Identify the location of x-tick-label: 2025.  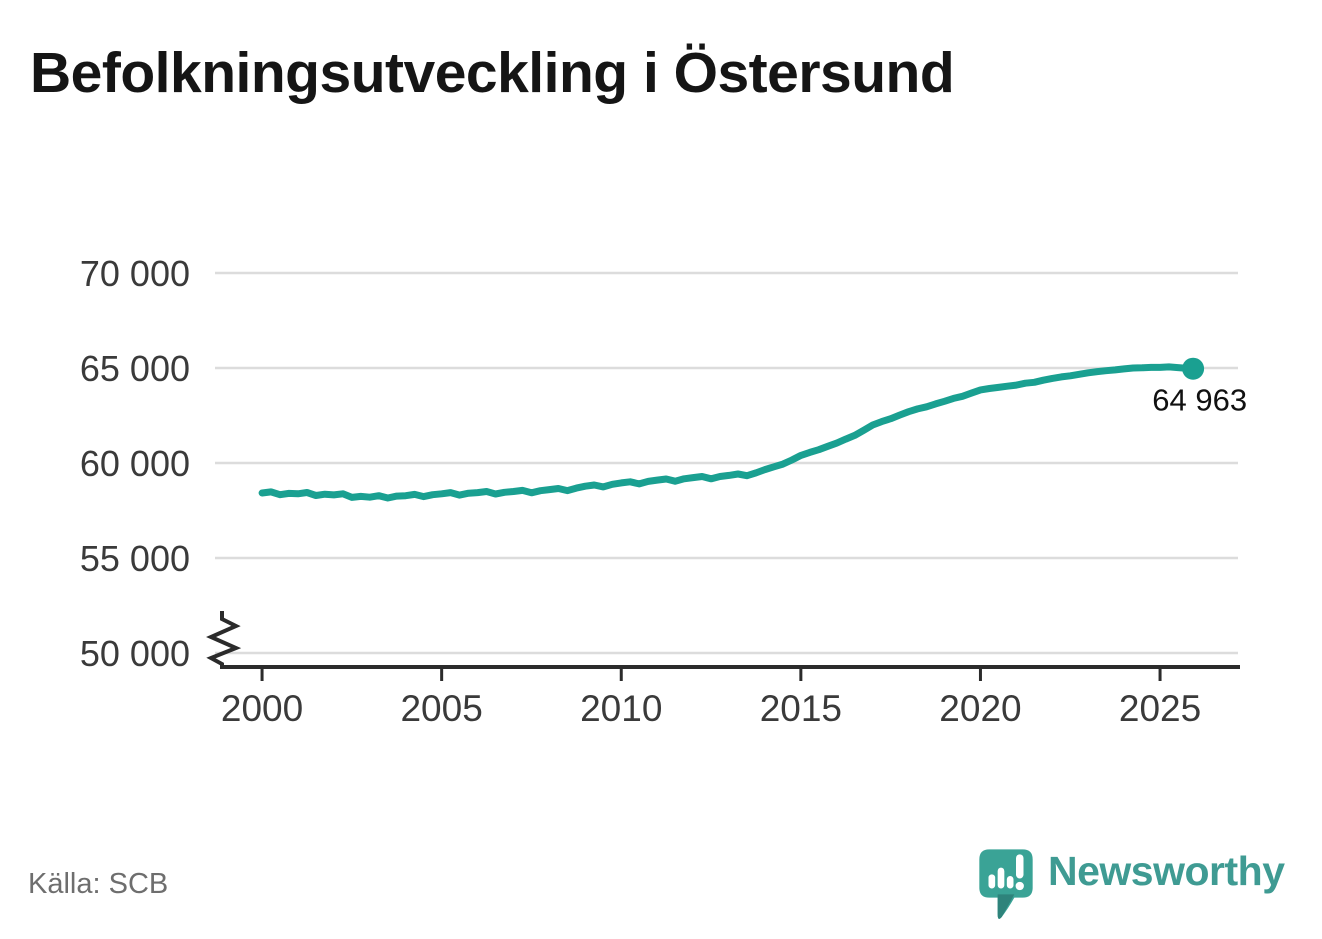
(1160, 708).